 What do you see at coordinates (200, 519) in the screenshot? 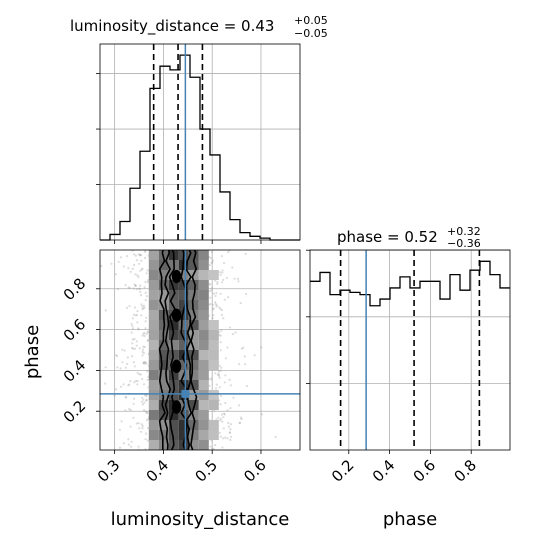
I see `x-axis-label-luminosity-distance: luminosity_distance` at bounding box center [200, 519].